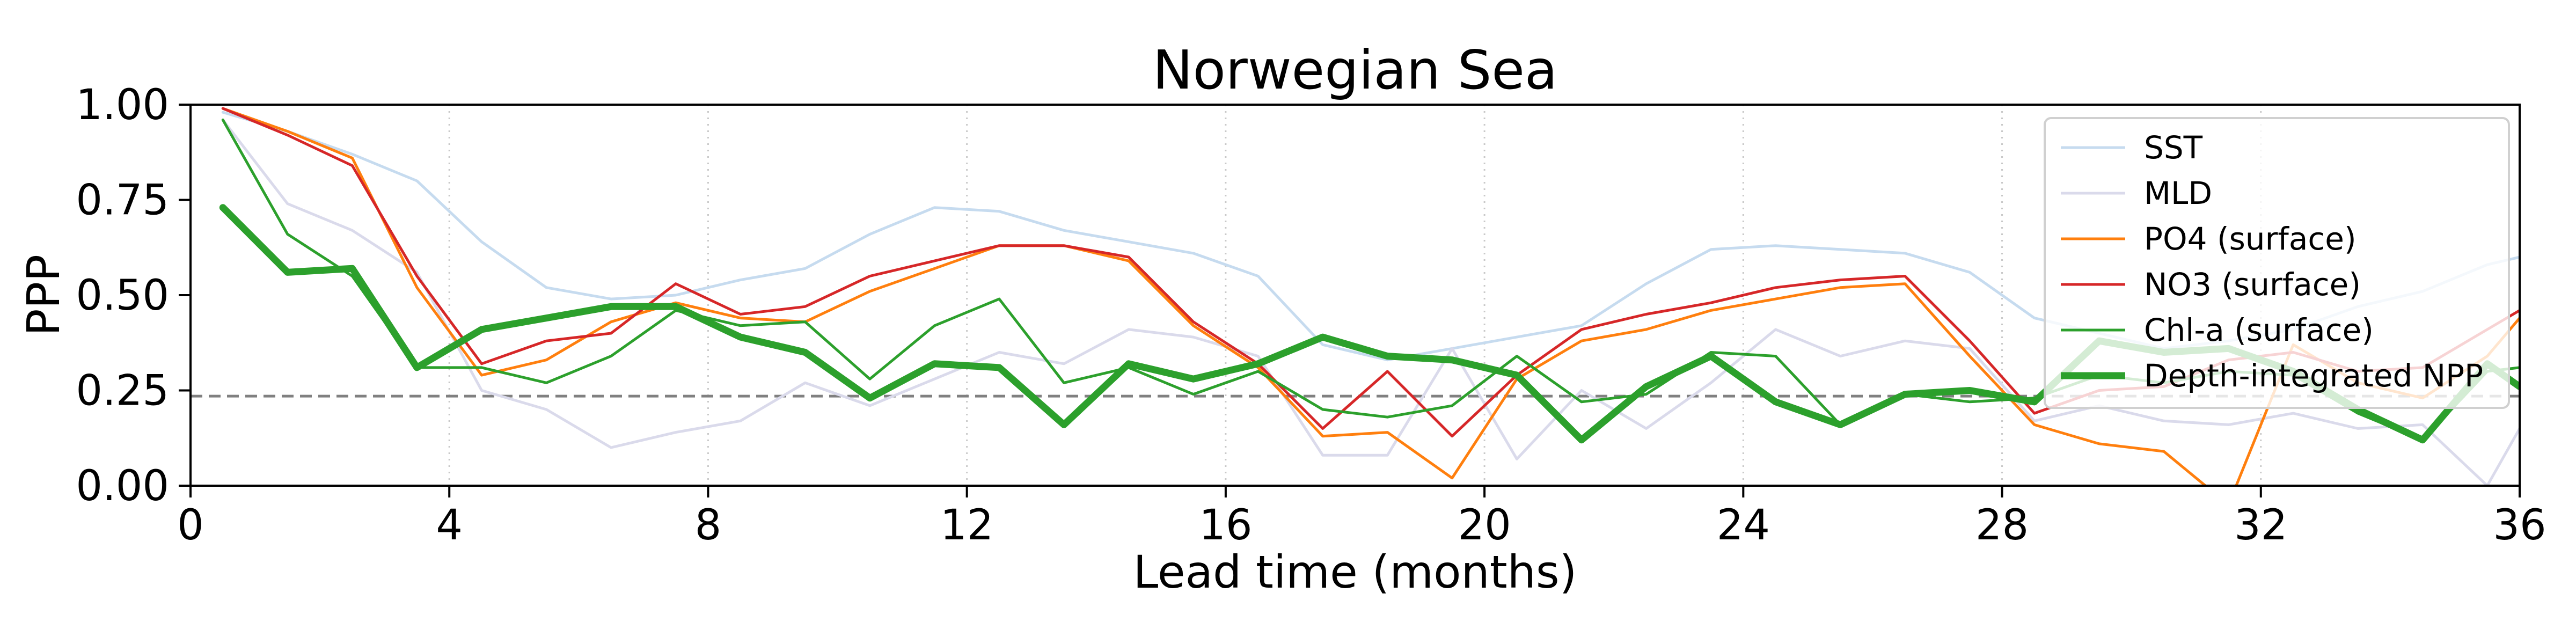 The width and height of the screenshot is (2576, 644). Describe the element at coordinates (2002, 525) in the screenshot. I see `x-tick-label: 28` at that location.